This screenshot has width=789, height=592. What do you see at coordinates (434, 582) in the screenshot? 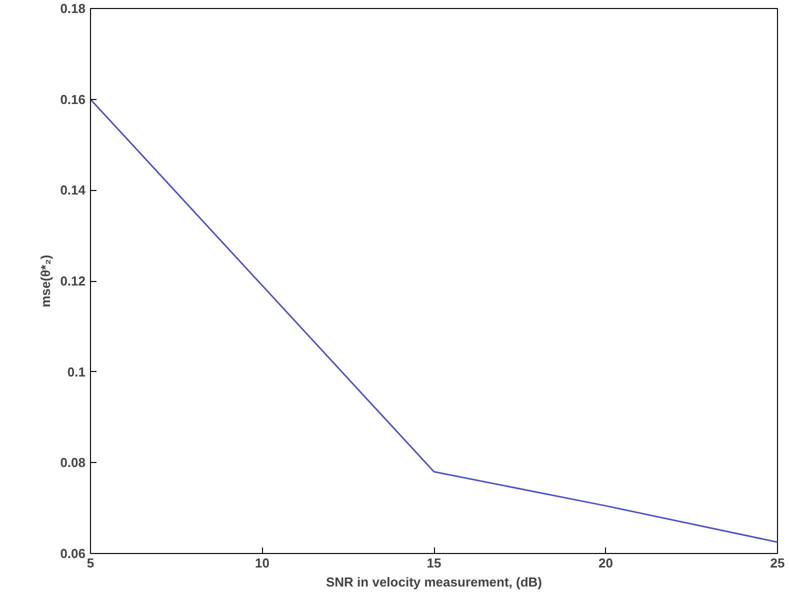
I see `x-axis-title: SNR in velocity measurement, (dB)` at bounding box center [434, 582].